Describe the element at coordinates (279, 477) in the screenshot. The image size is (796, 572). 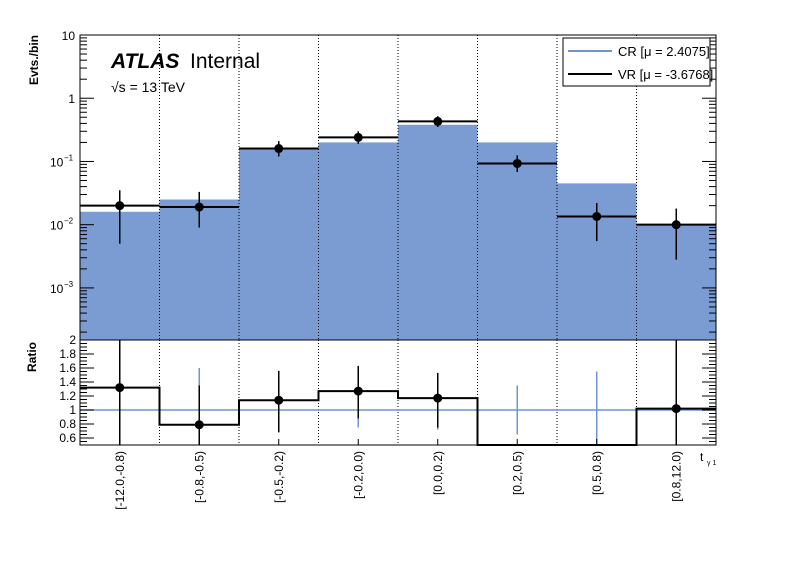
I see `x-category-label: [-0.5,-0.2)` at that location.